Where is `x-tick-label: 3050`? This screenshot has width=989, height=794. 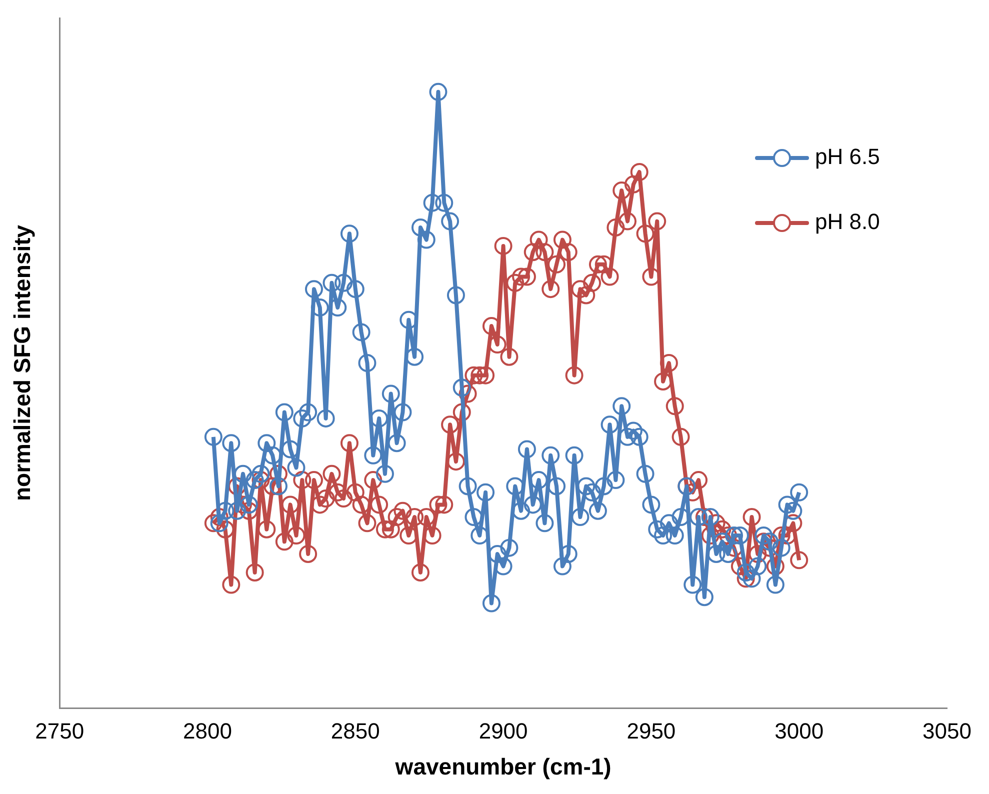
x-tick-label: 3050 is located at coordinates (947, 731).